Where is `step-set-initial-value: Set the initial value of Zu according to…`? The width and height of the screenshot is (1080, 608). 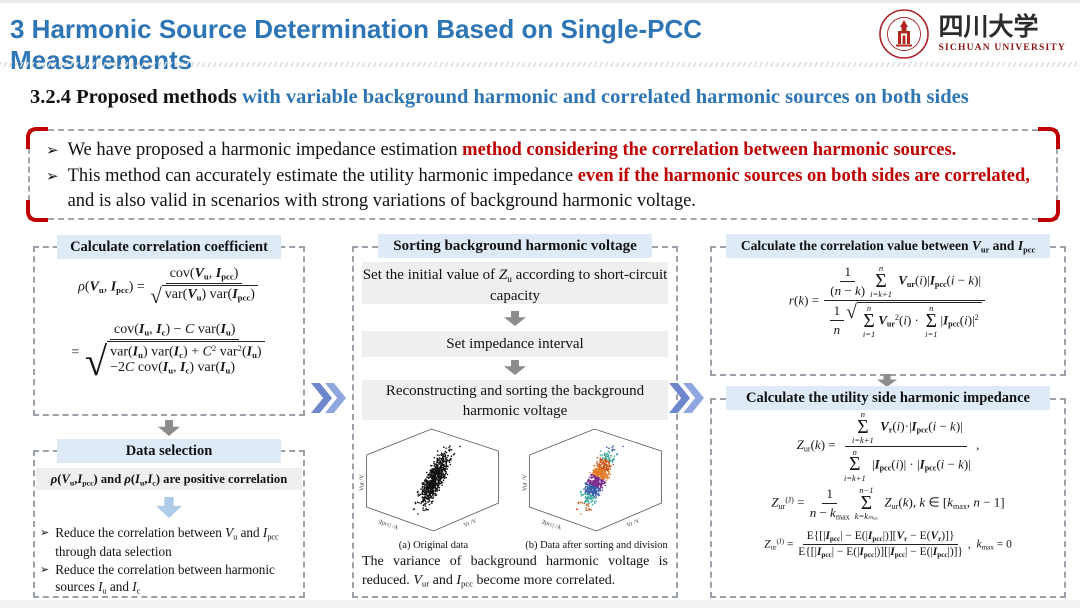 step-set-initial-value: Set the initial value of Zu according to… is located at coordinates (515, 283).